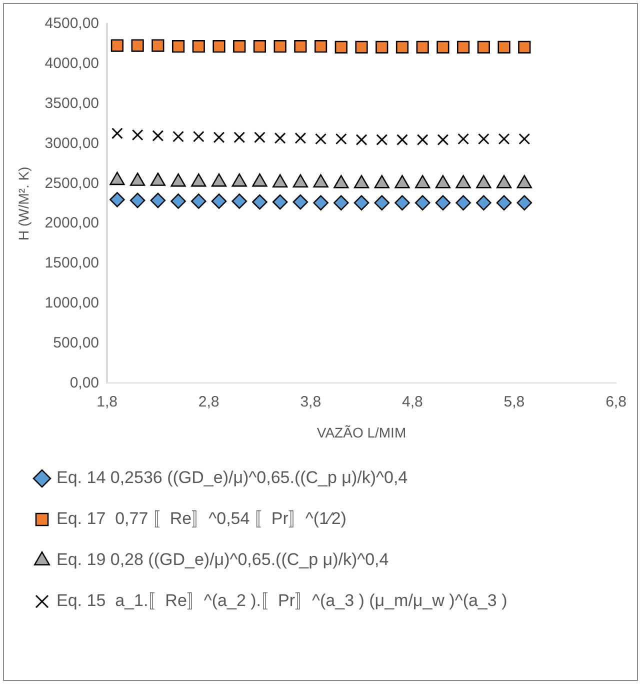 The width and height of the screenshot is (643, 684). What do you see at coordinates (107, 401) in the screenshot?
I see `x-tick-label: 1,8` at bounding box center [107, 401].